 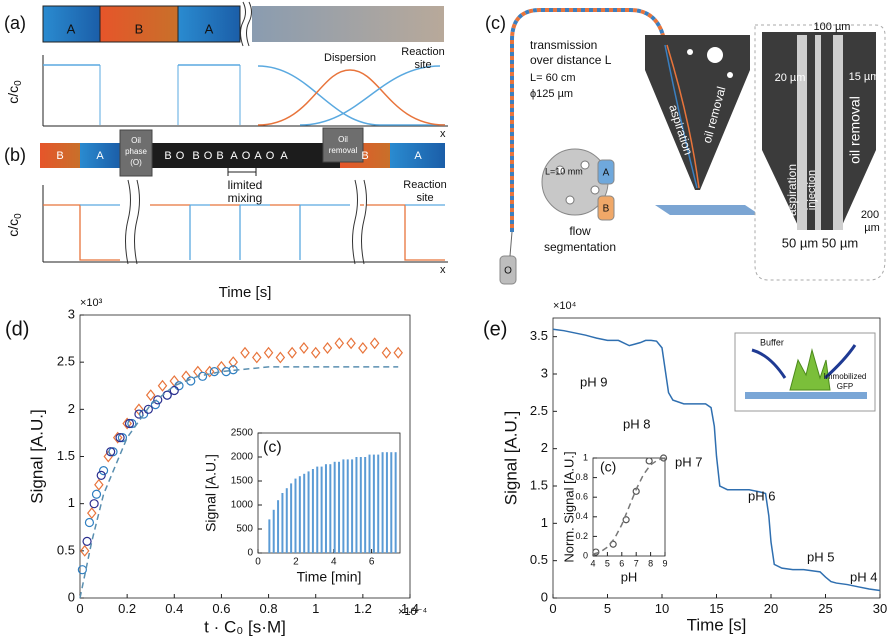 I want to click on annotation: ϕ125 µm, so click(x=551, y=94).